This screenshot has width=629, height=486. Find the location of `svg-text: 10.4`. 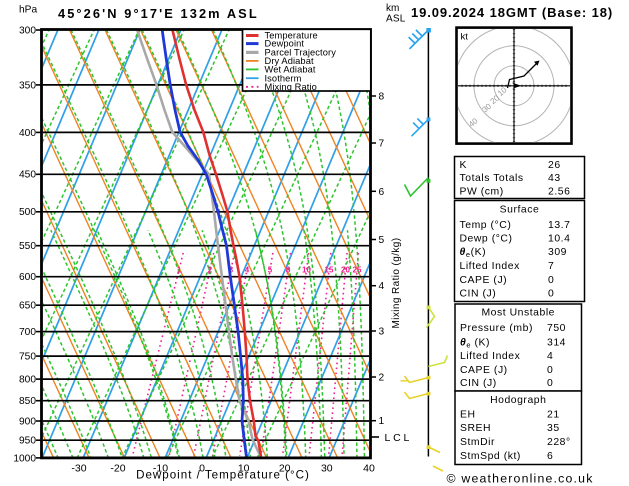

svg-text: 10.4 is located at coordinates (559, 239).